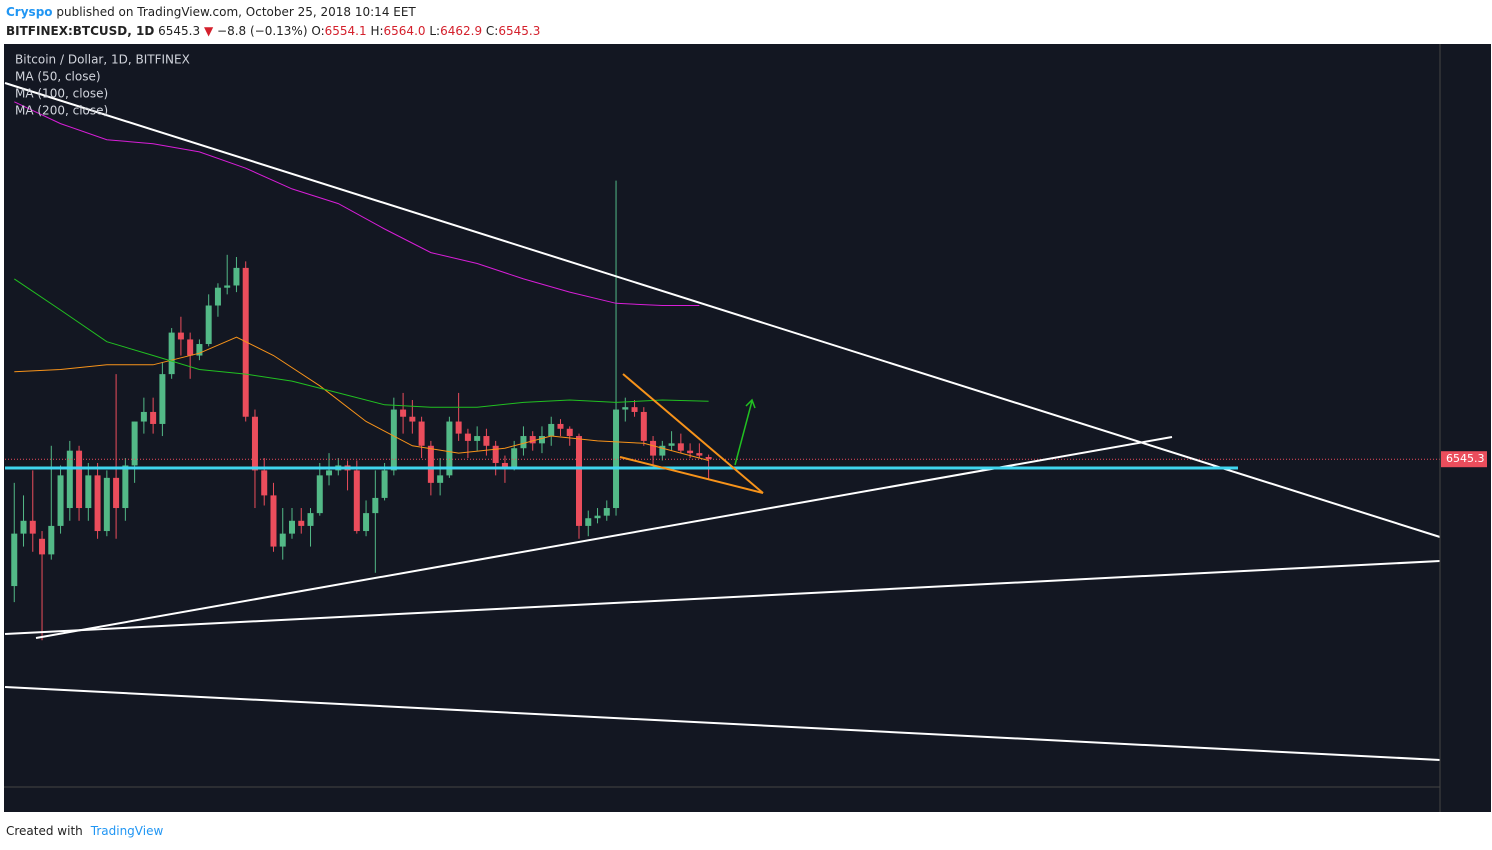 The image size is (1492, 850). Describe the element at coordinates (318, 31) in the screenshot. I see `ohlc-label: O:` at that location.